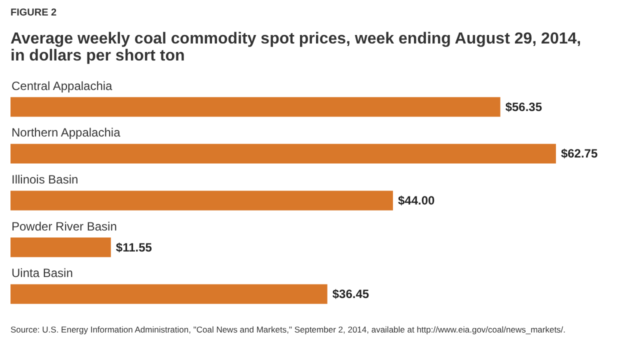 The height and width of the screenshot is (339, 620). Describe the element at coordinates (296, 47) in the screenshot. I see `chart-title: Average weekly coal commodity spot prices, week ending August 29, 2014, in dollars per short ton` at that location.